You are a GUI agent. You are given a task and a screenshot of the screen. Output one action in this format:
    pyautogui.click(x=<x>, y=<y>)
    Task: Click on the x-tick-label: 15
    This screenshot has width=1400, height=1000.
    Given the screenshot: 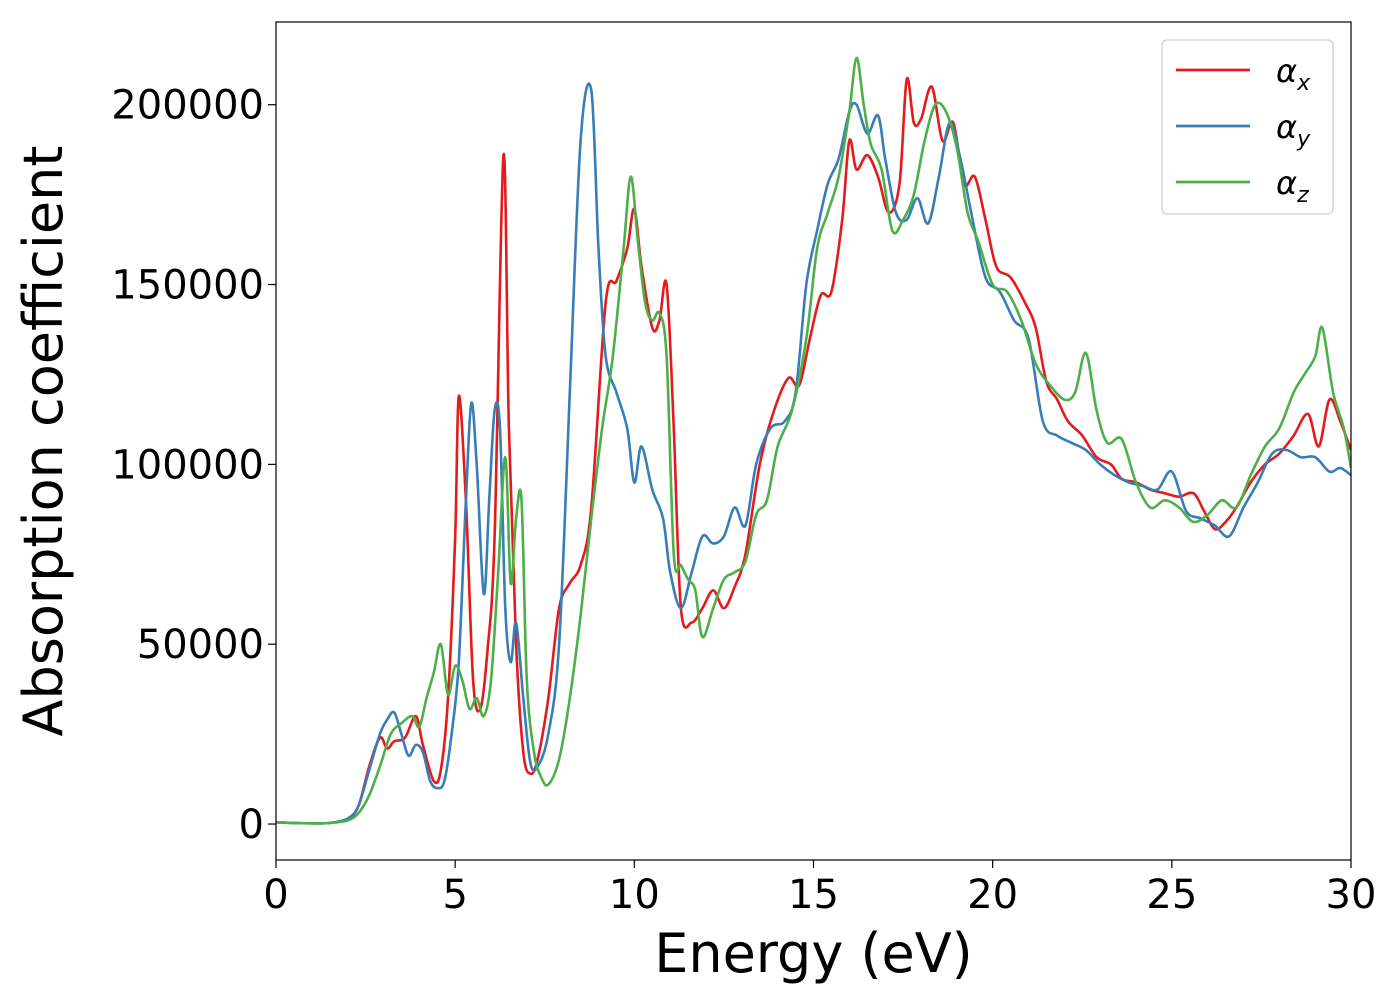 What is the action you would take?
    pyautogui.click(x=813, y=895)
    